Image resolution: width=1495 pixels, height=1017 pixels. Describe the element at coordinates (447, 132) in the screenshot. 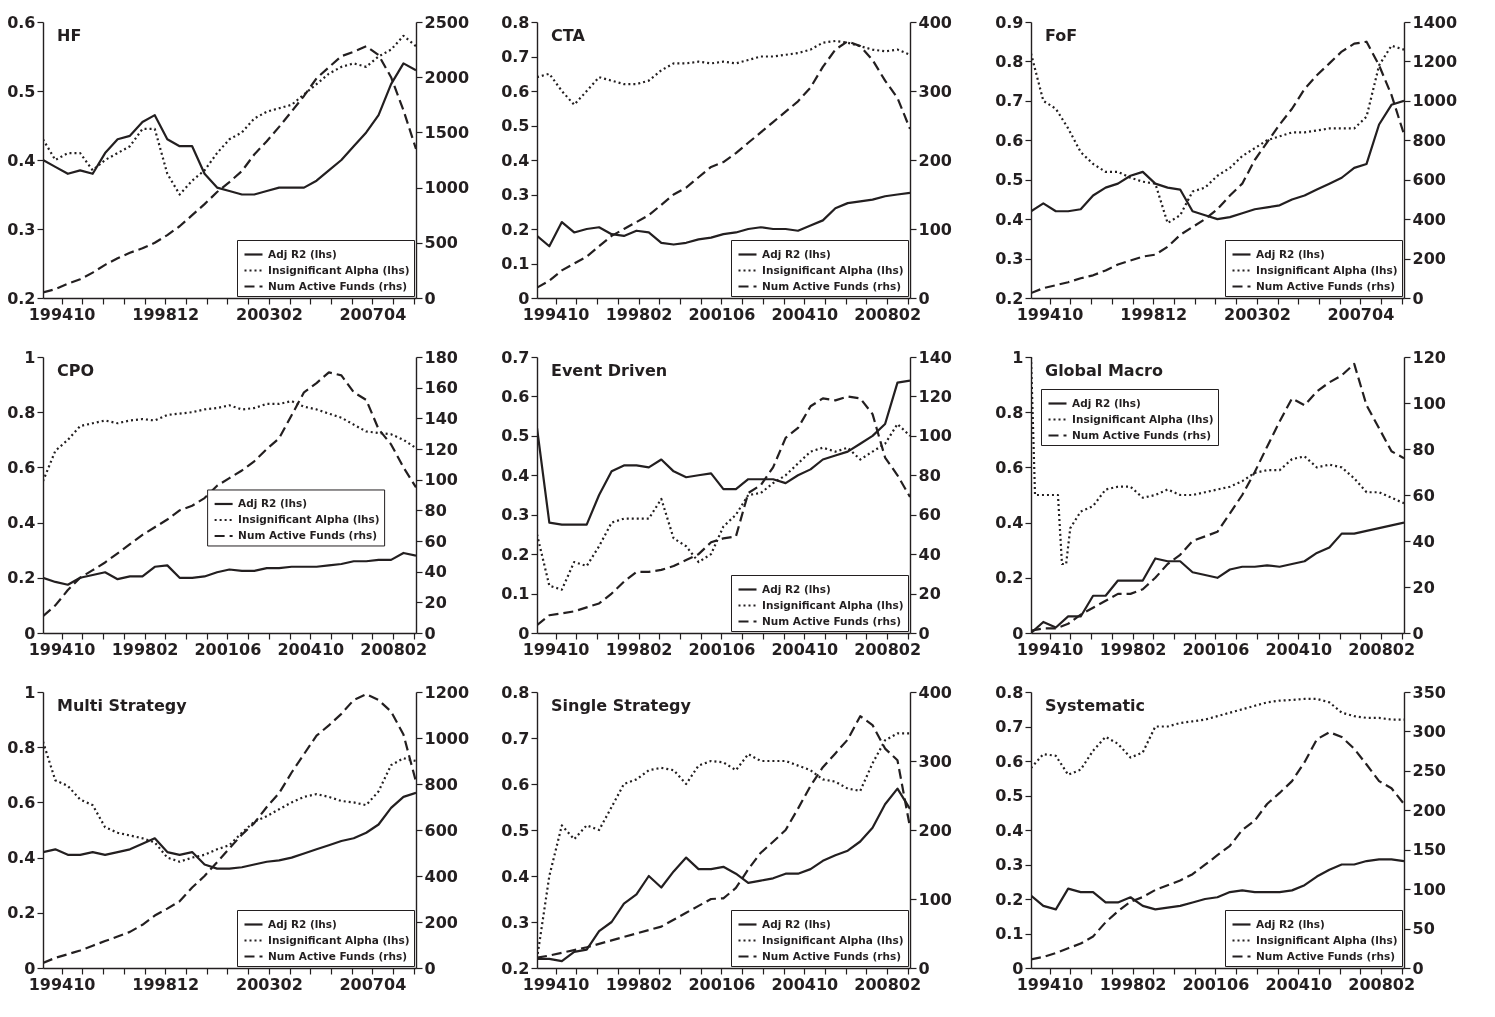

I see `y2-tick-label: 1500` at that location.